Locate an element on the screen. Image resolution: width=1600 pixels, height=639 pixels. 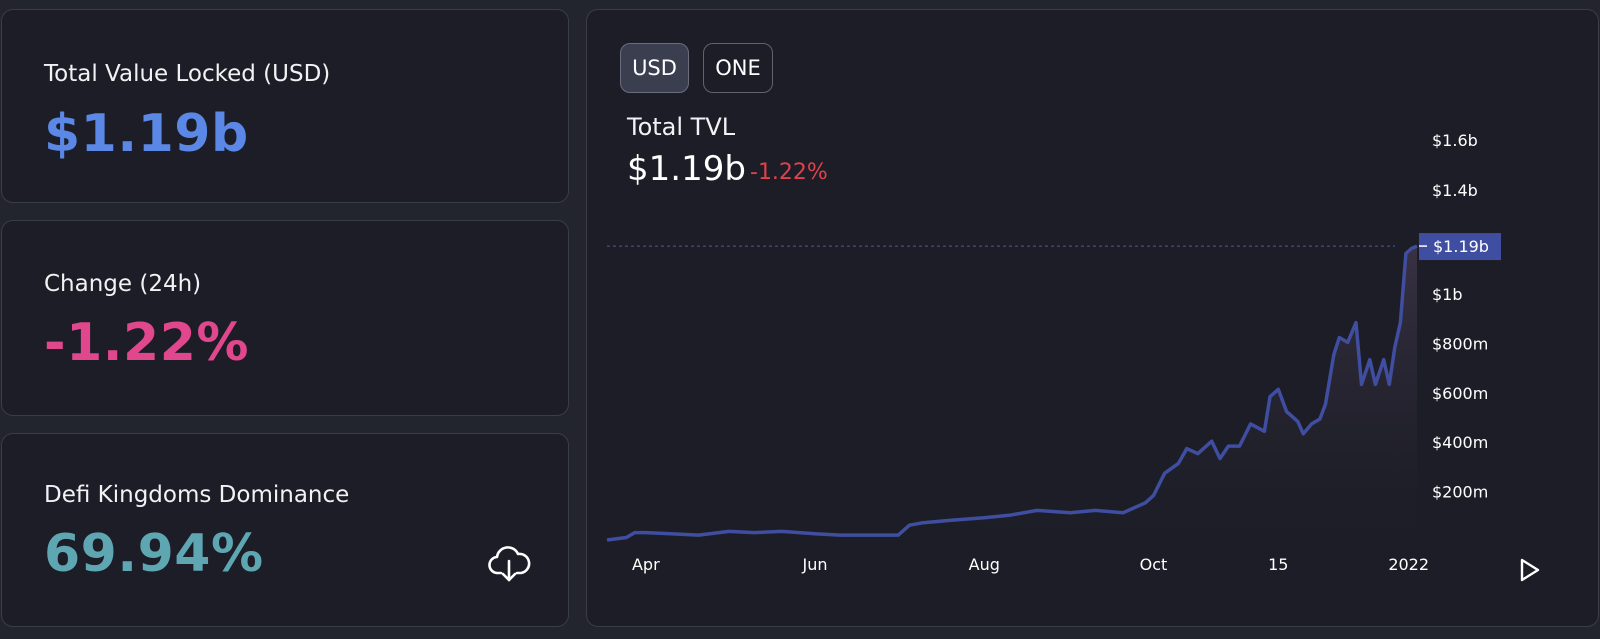
tvl-value: $1.19b is located at coordinates (146, 134).